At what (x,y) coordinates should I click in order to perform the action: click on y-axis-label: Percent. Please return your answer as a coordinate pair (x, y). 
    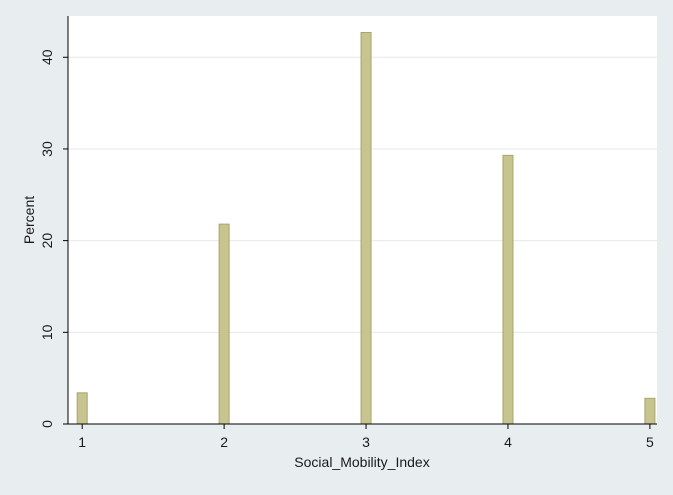
    Looking at the image, I should click on (29, 220).